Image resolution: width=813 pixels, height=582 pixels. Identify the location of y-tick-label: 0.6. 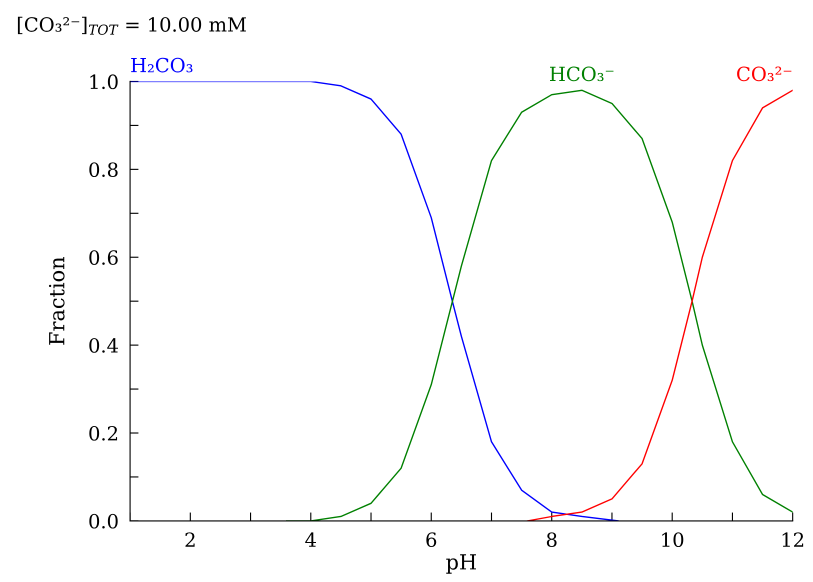
(103, 257).